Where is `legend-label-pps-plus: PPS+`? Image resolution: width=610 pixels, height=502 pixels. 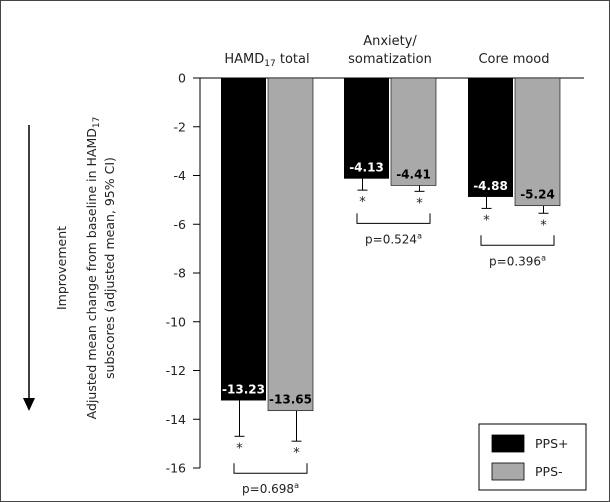 legend-label-pps-plus: PPS+ is located at coordinates (551, 443).